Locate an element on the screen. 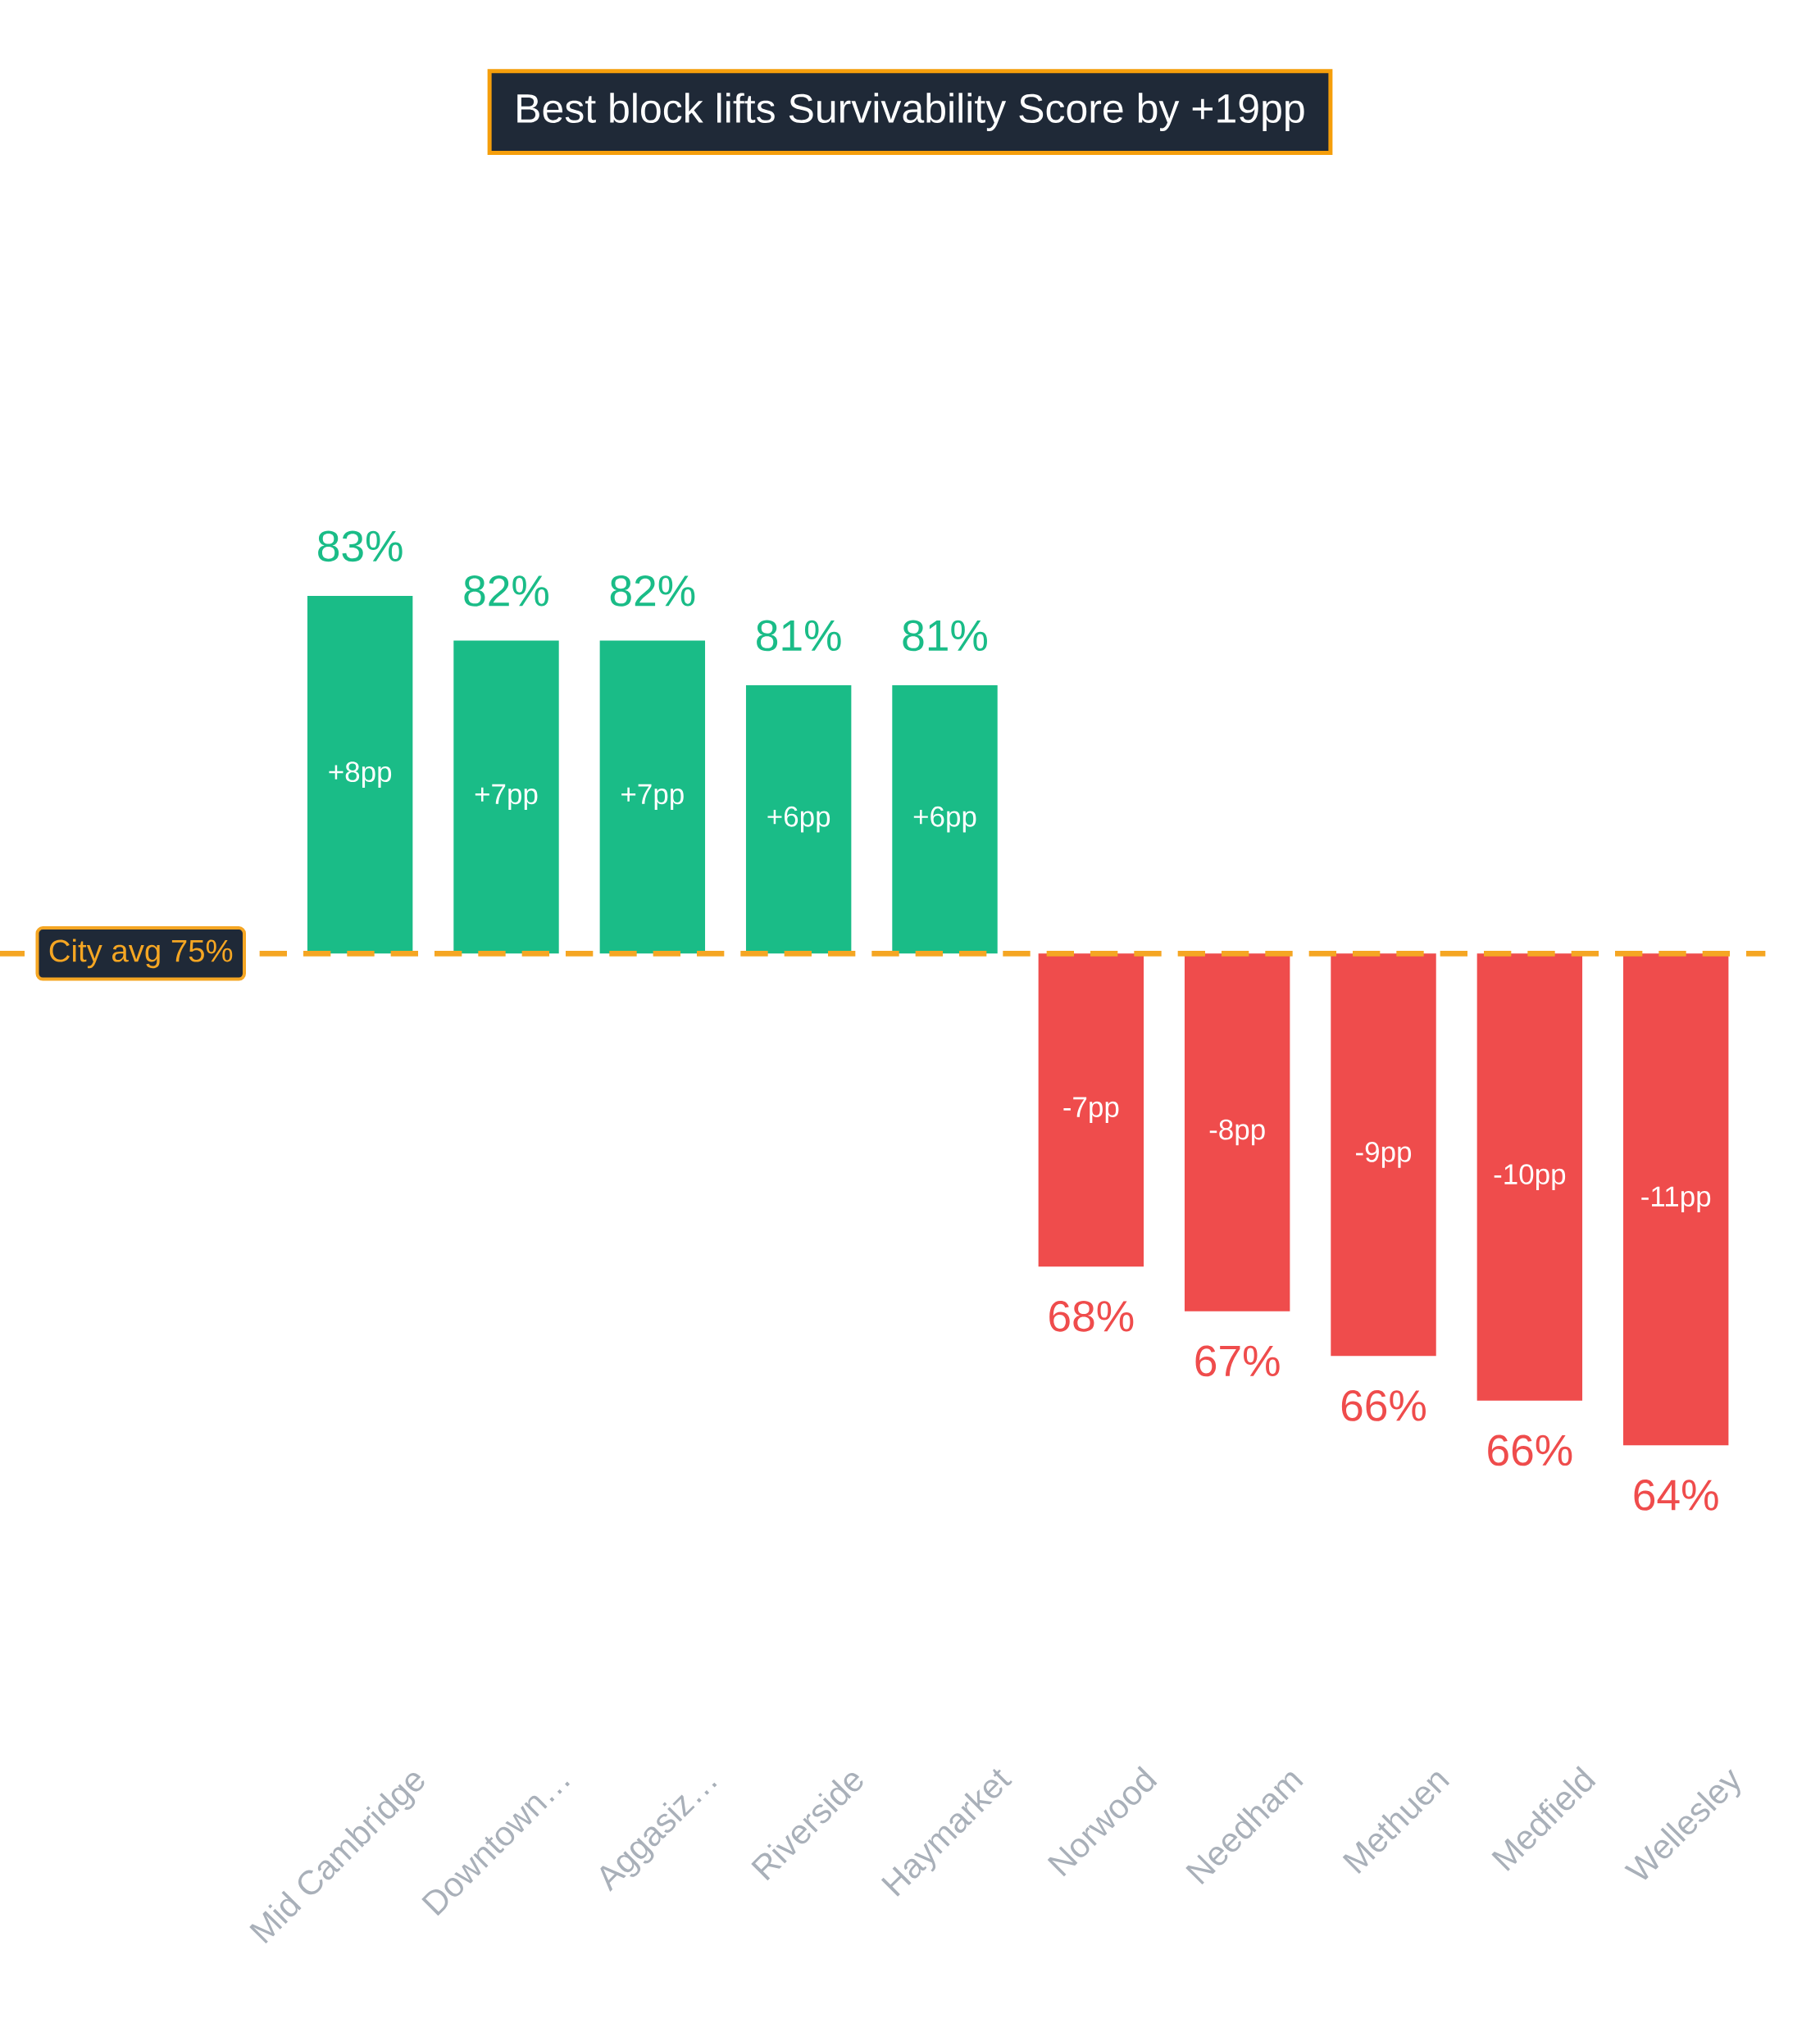  text: 83% is located at coordinates (360, 546).